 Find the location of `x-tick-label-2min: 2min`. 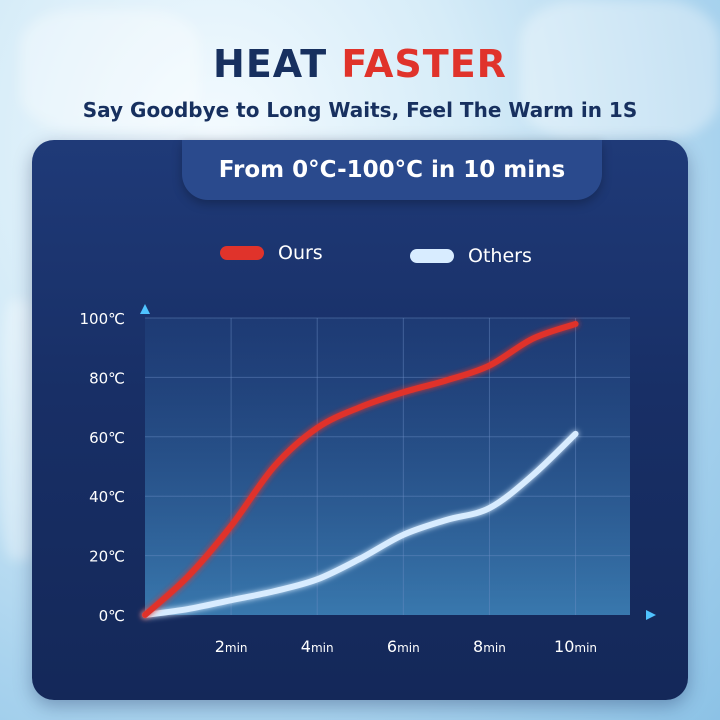

x-tick-label-2min: 2min is located at coordinates (231, 646).